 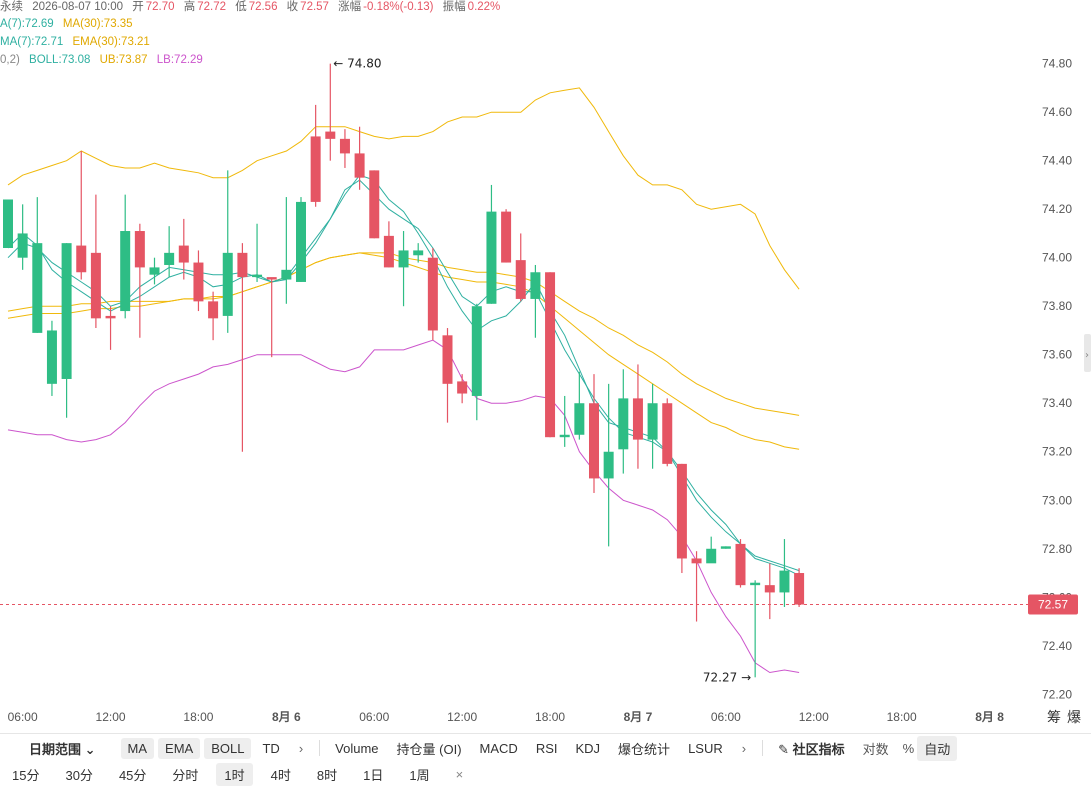 What do you see at coordinates (875, 749) in the screenshot?
I see `log-scale-button: 对数` at bounding box center [875, 749].